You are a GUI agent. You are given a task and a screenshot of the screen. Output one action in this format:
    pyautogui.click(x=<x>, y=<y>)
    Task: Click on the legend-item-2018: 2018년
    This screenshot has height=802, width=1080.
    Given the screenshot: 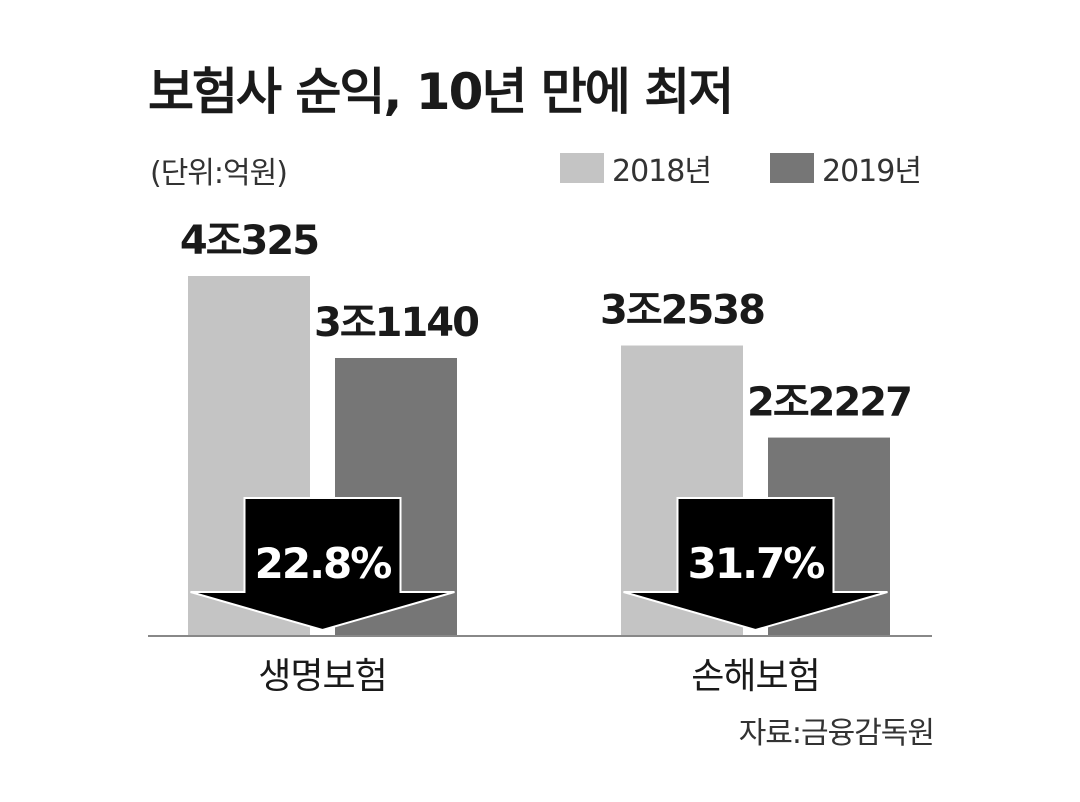 What is the action you would take?
    pyautogui.click(x=636, y=168)
    